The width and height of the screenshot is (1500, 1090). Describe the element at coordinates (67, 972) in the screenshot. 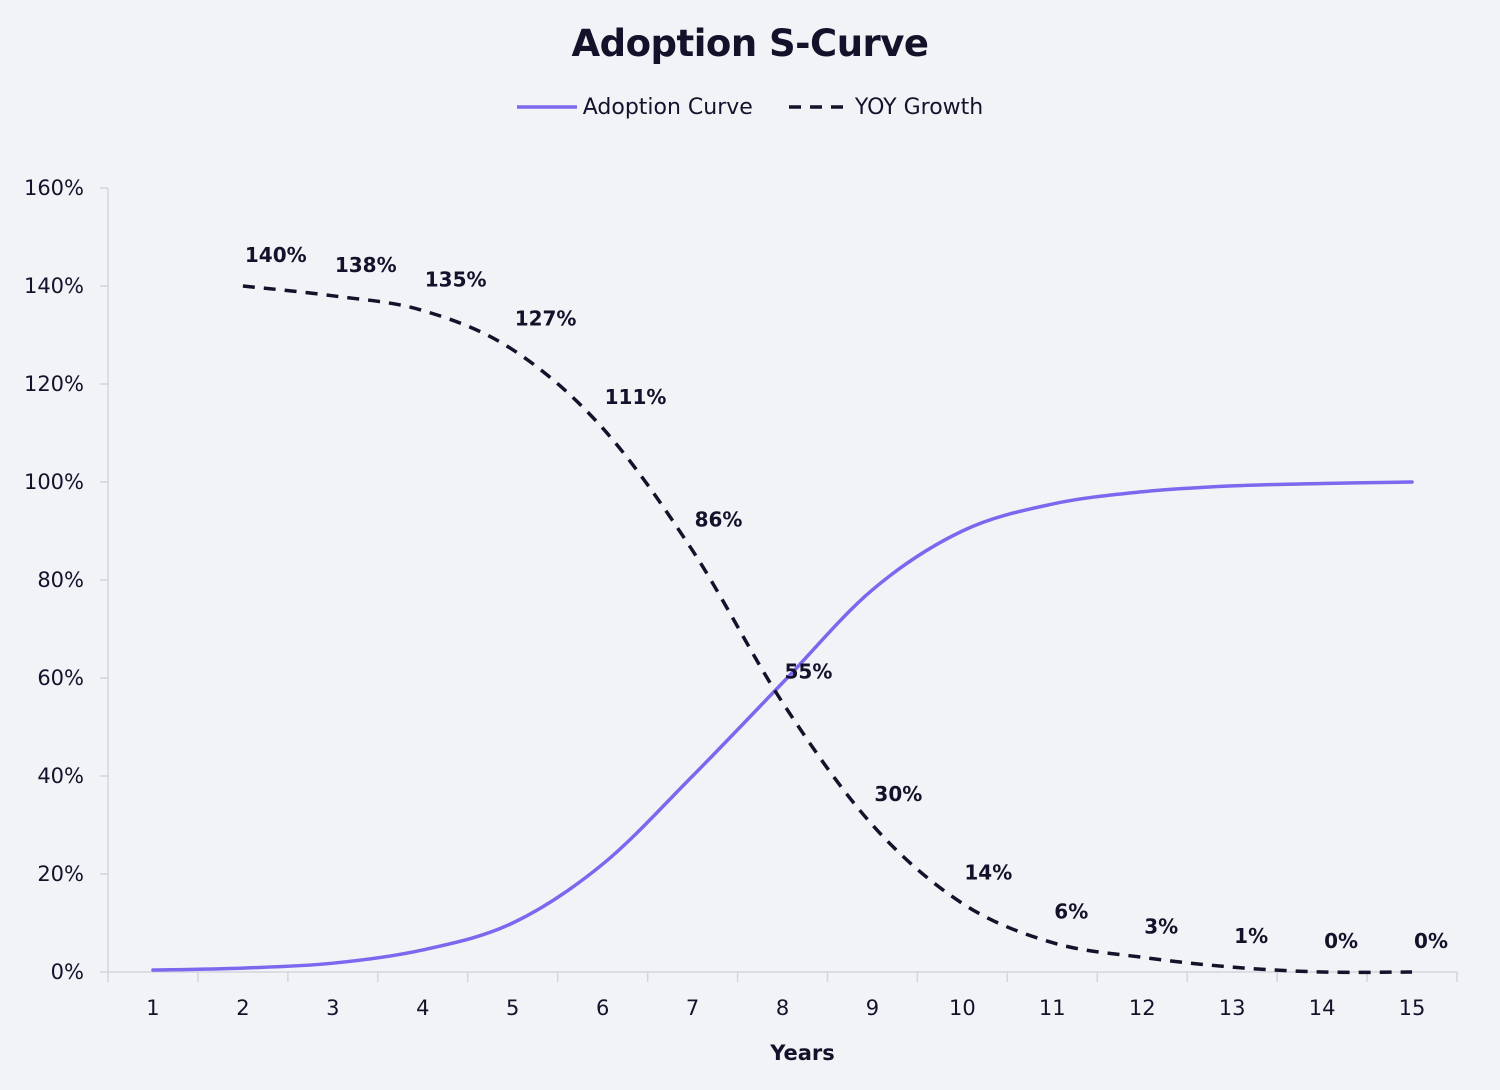

I see `y-tick-label: 0%` at that location.